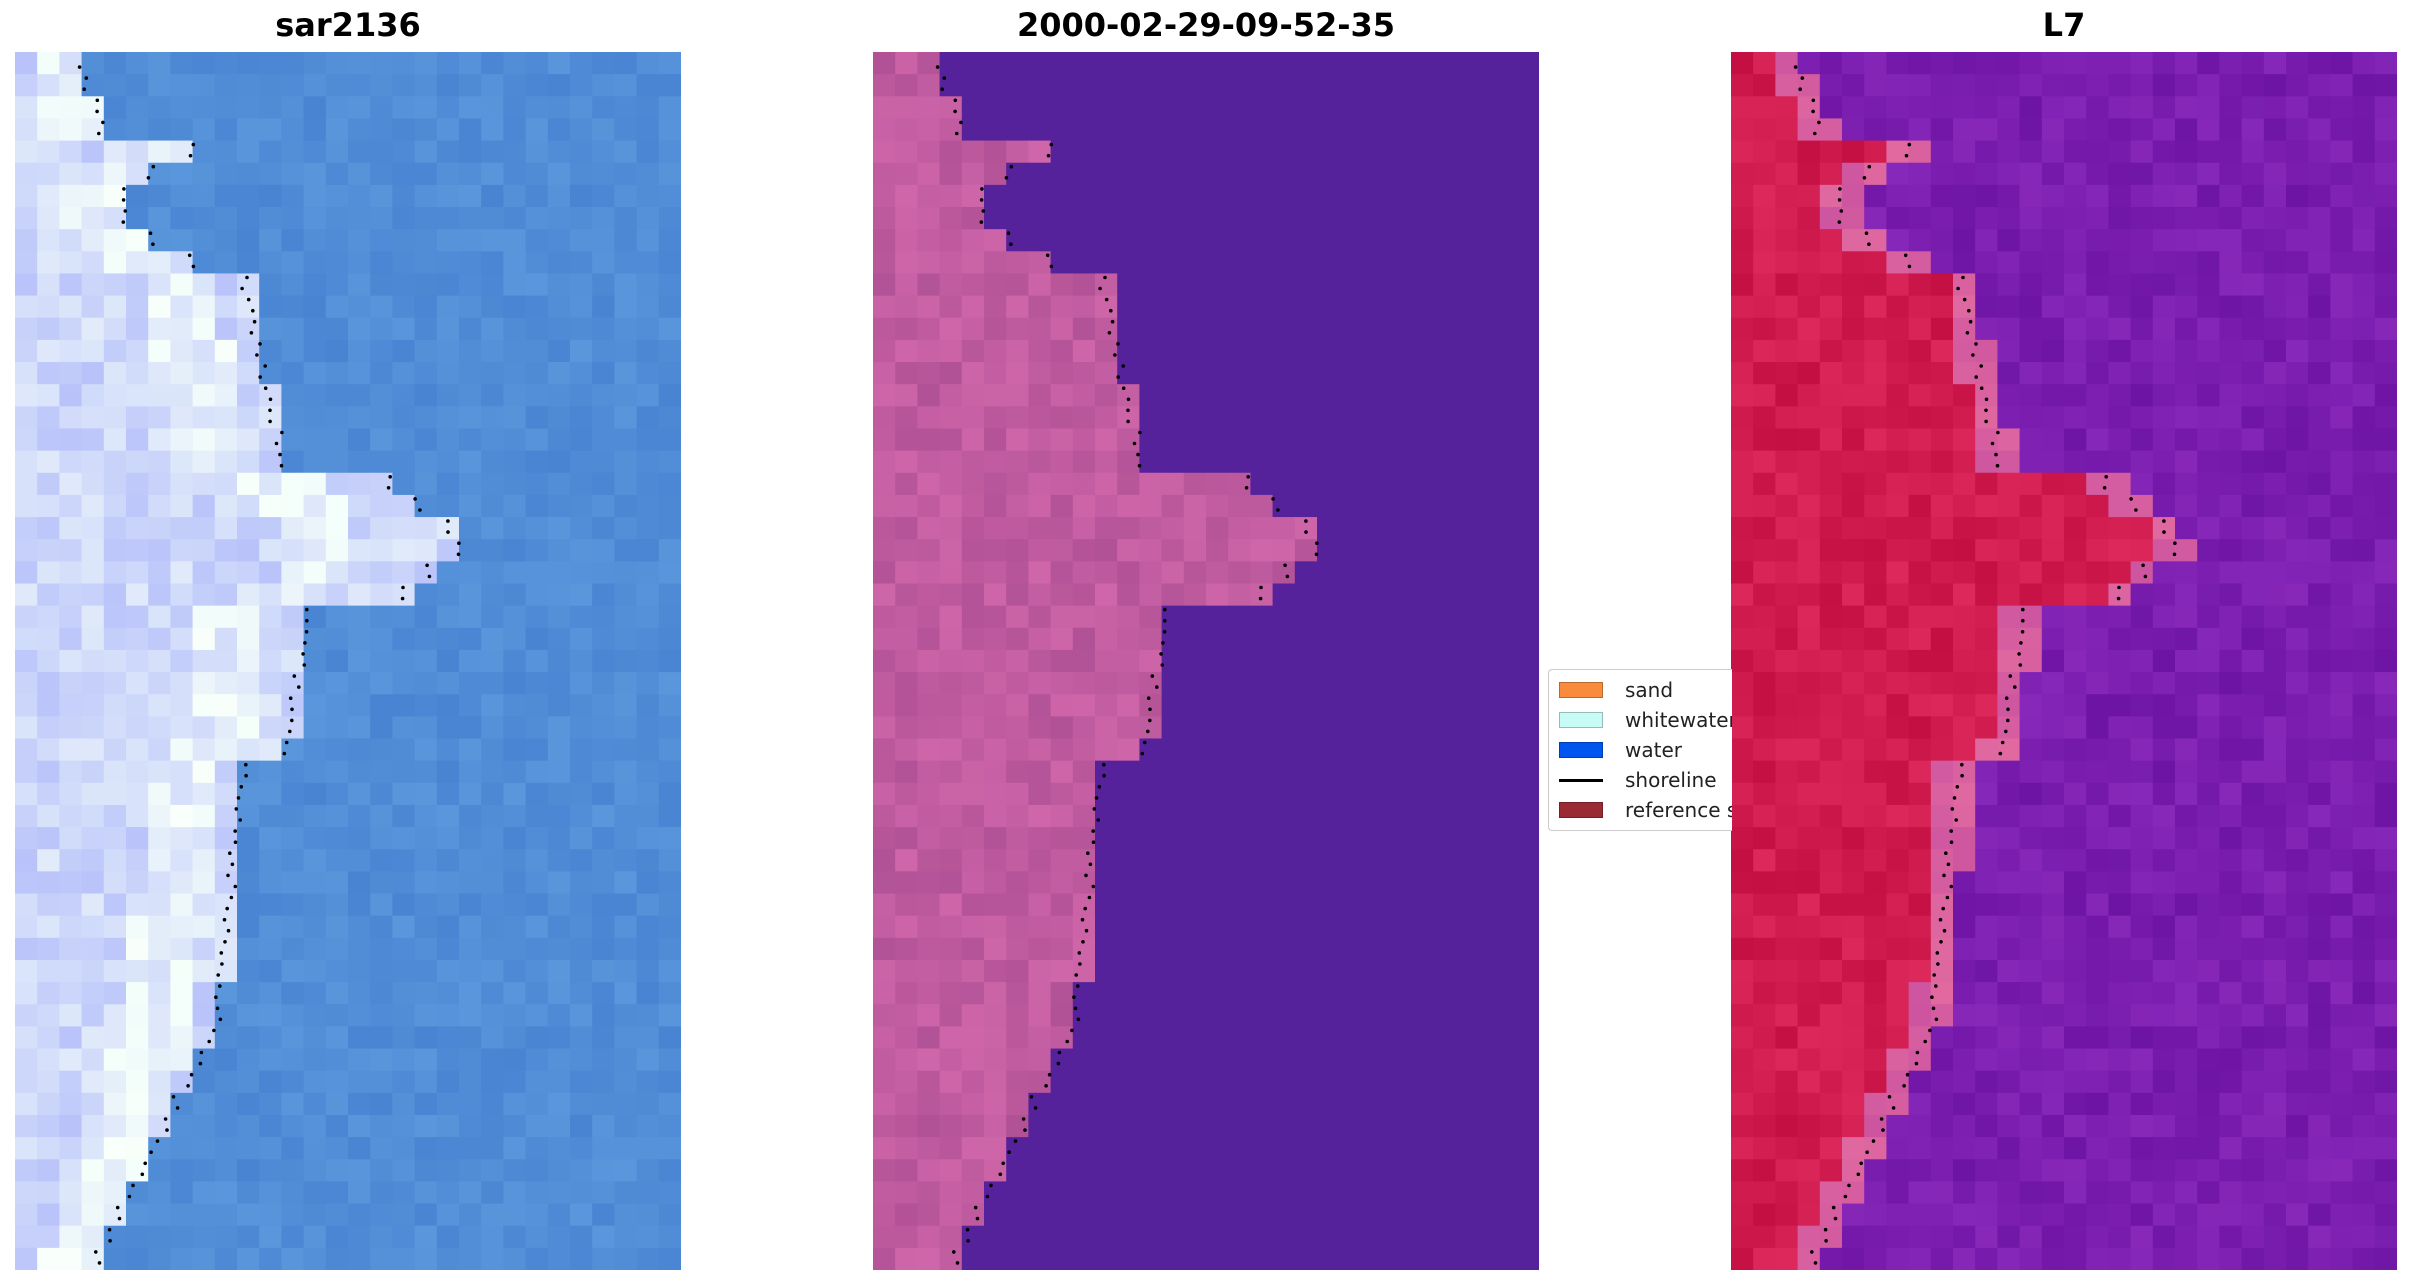  What do you see at coordinates (1671, 780) in the screenshot?
I see `legend-label: shoreline` at bounding box center [1671, 780].